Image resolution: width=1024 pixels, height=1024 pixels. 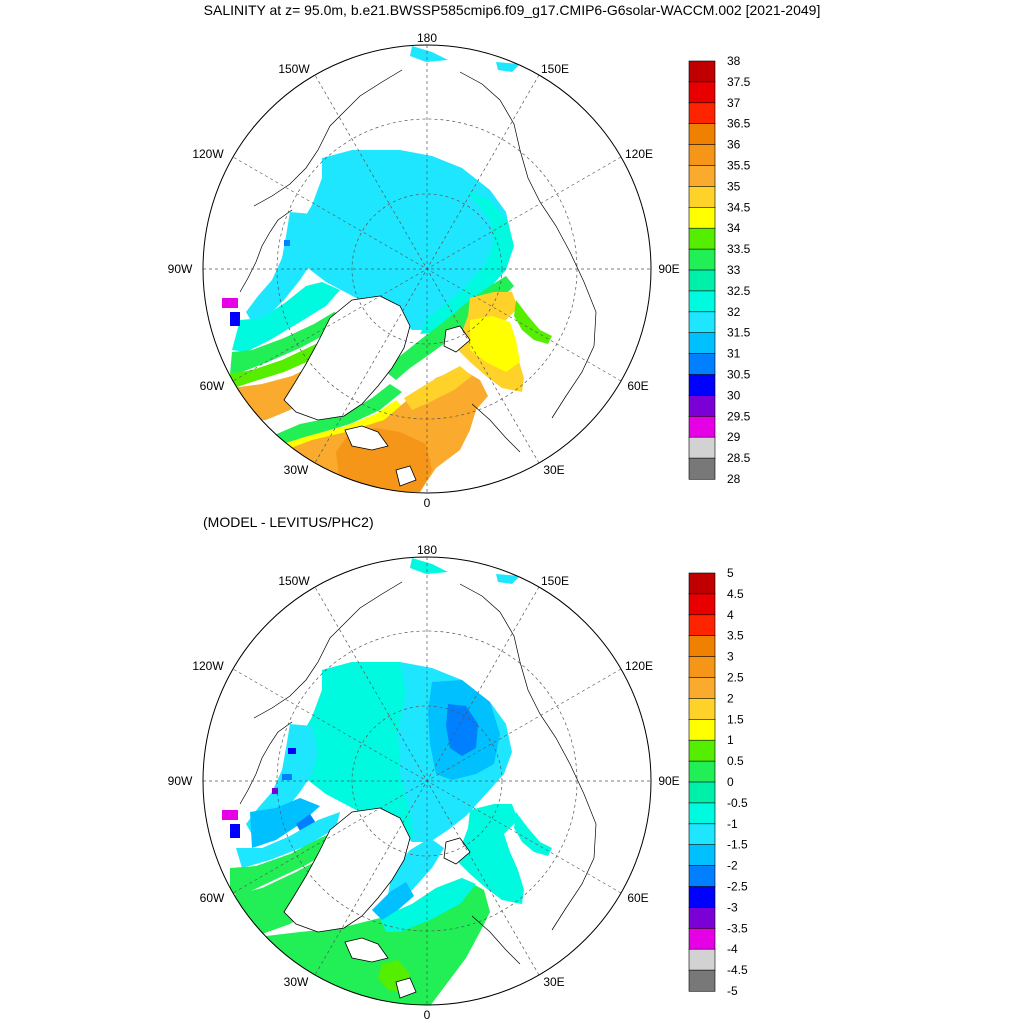 I want to click on colorbar-tick-label: 1, so click(x=730, y=740).